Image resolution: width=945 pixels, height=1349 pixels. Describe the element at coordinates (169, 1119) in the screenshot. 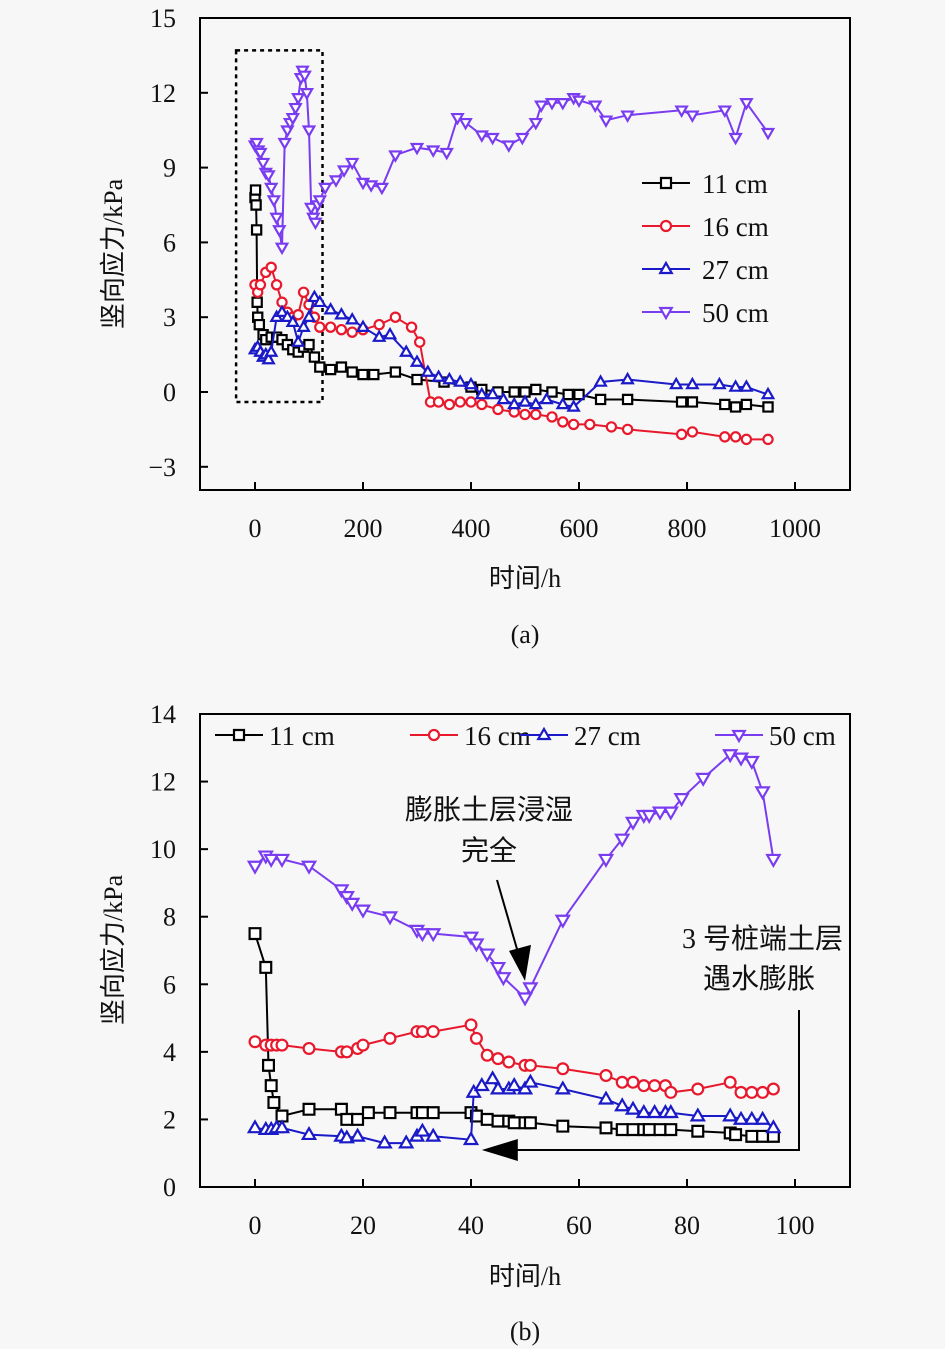

I see `y-tick-label: 2` at that location.